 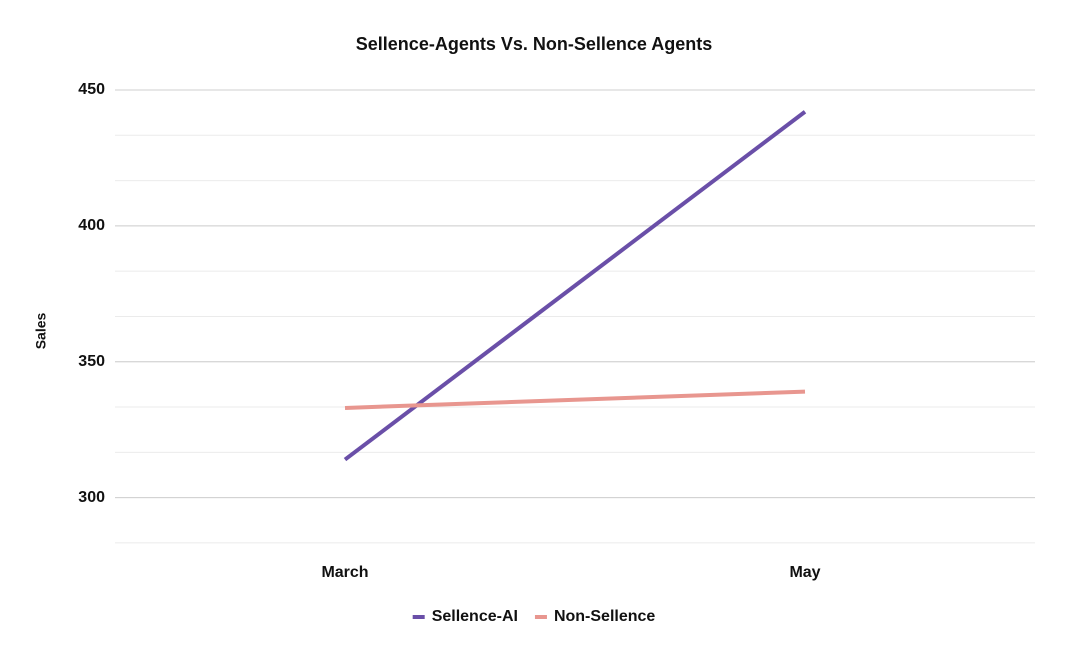 What do you see at coordinates (91, 225) in the screenshot?
I see `y-tick-label: 400` at bounding box center [91, 225].